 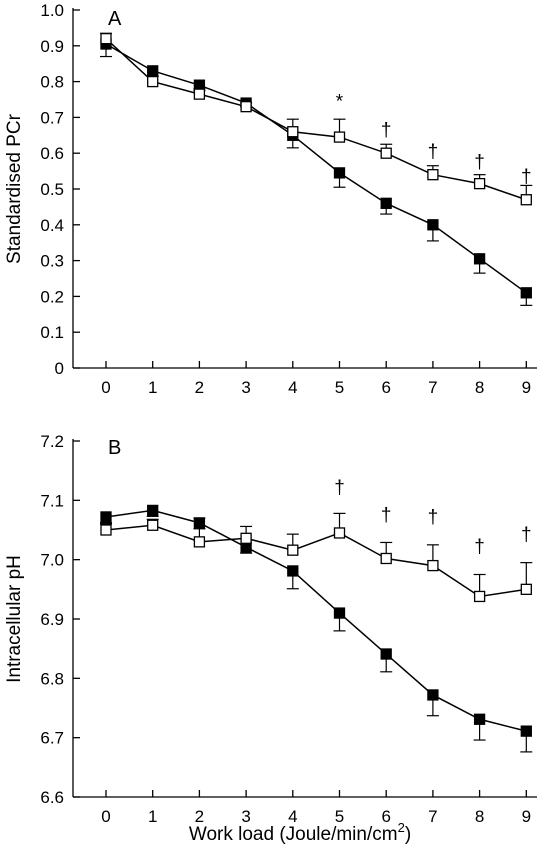 I want to click on y-tick-label: 0.3, so click(x=52, y=261).